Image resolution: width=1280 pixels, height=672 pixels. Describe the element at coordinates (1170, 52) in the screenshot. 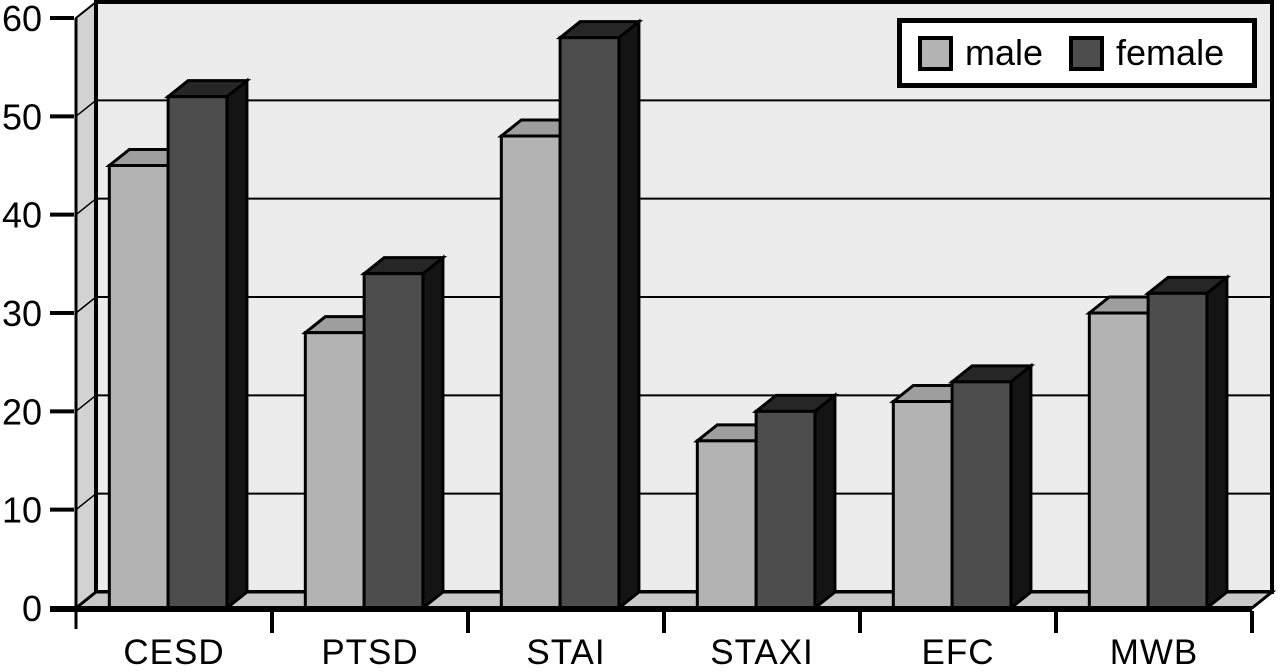

I see `legend-label-female: female` at that location.